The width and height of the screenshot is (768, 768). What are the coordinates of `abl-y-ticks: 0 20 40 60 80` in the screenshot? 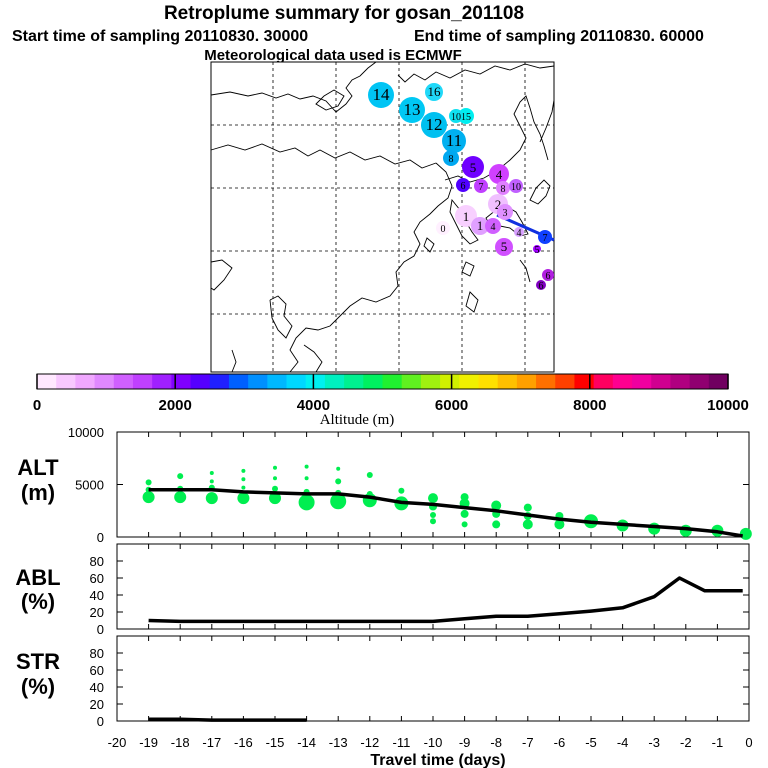 It's located at (419, 595).